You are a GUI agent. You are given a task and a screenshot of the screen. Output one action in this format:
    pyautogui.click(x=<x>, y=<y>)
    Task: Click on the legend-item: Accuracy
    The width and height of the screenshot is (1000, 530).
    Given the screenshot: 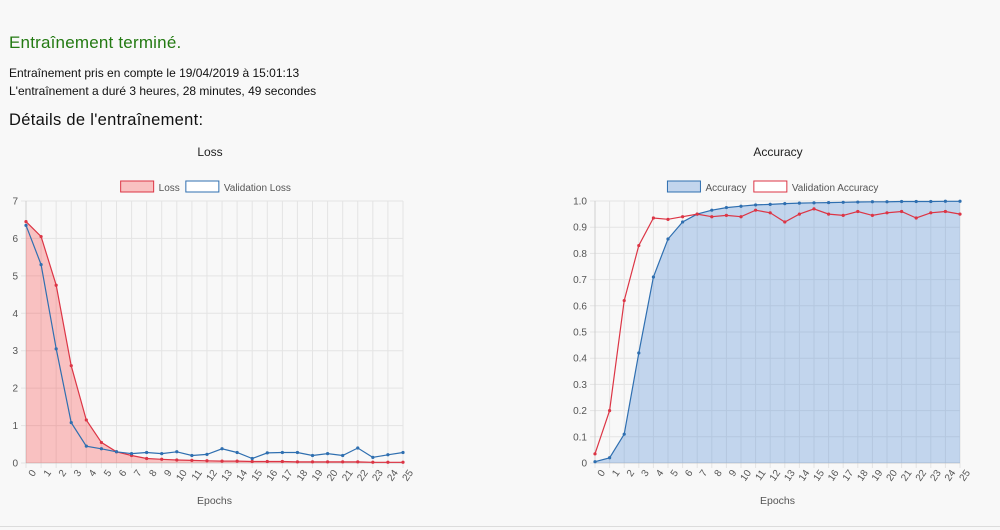 What is the action you would take?
    pyautogui.click(x=706, y=187)
    